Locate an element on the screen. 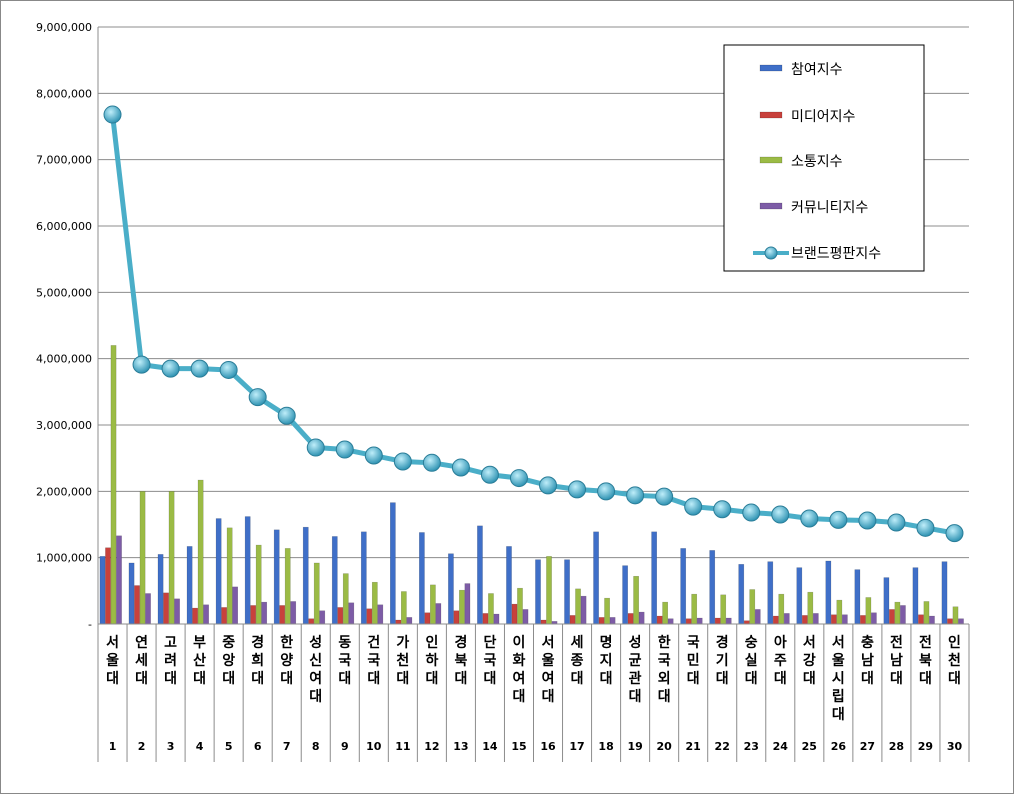 The height and width of the screenshot is (797, 1014). rank-label: 14 is located at coordinates (490, 746).